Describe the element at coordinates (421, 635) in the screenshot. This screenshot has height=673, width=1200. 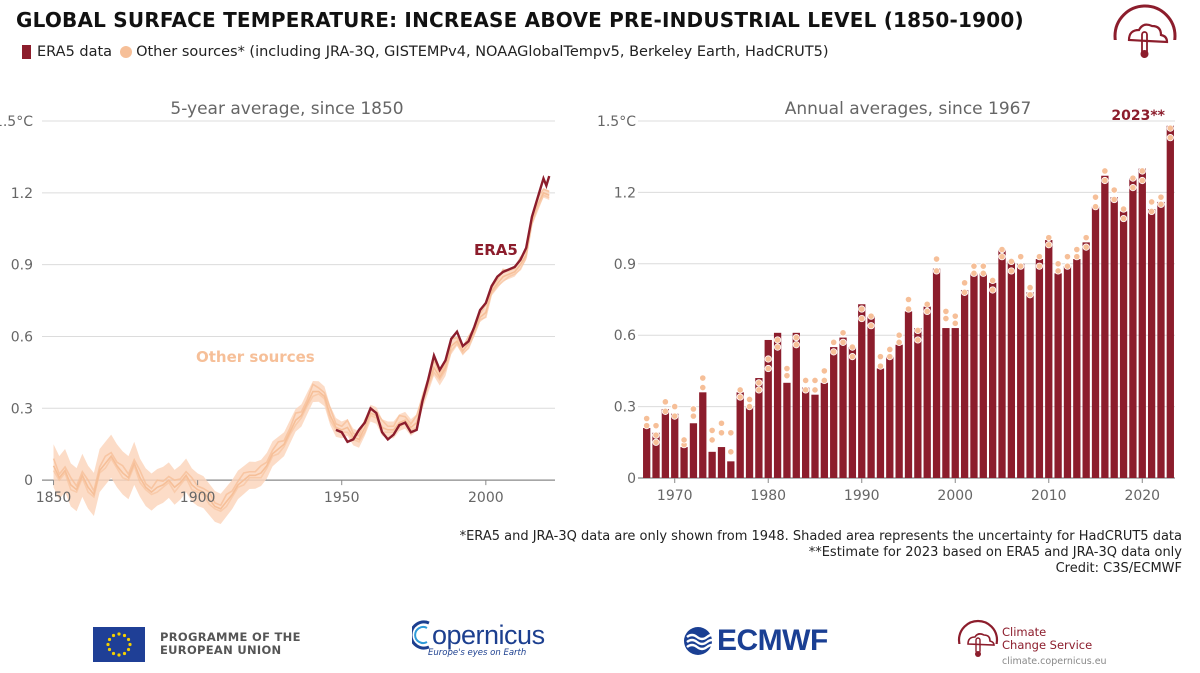
I see `copernicus-c-icon` at that location.